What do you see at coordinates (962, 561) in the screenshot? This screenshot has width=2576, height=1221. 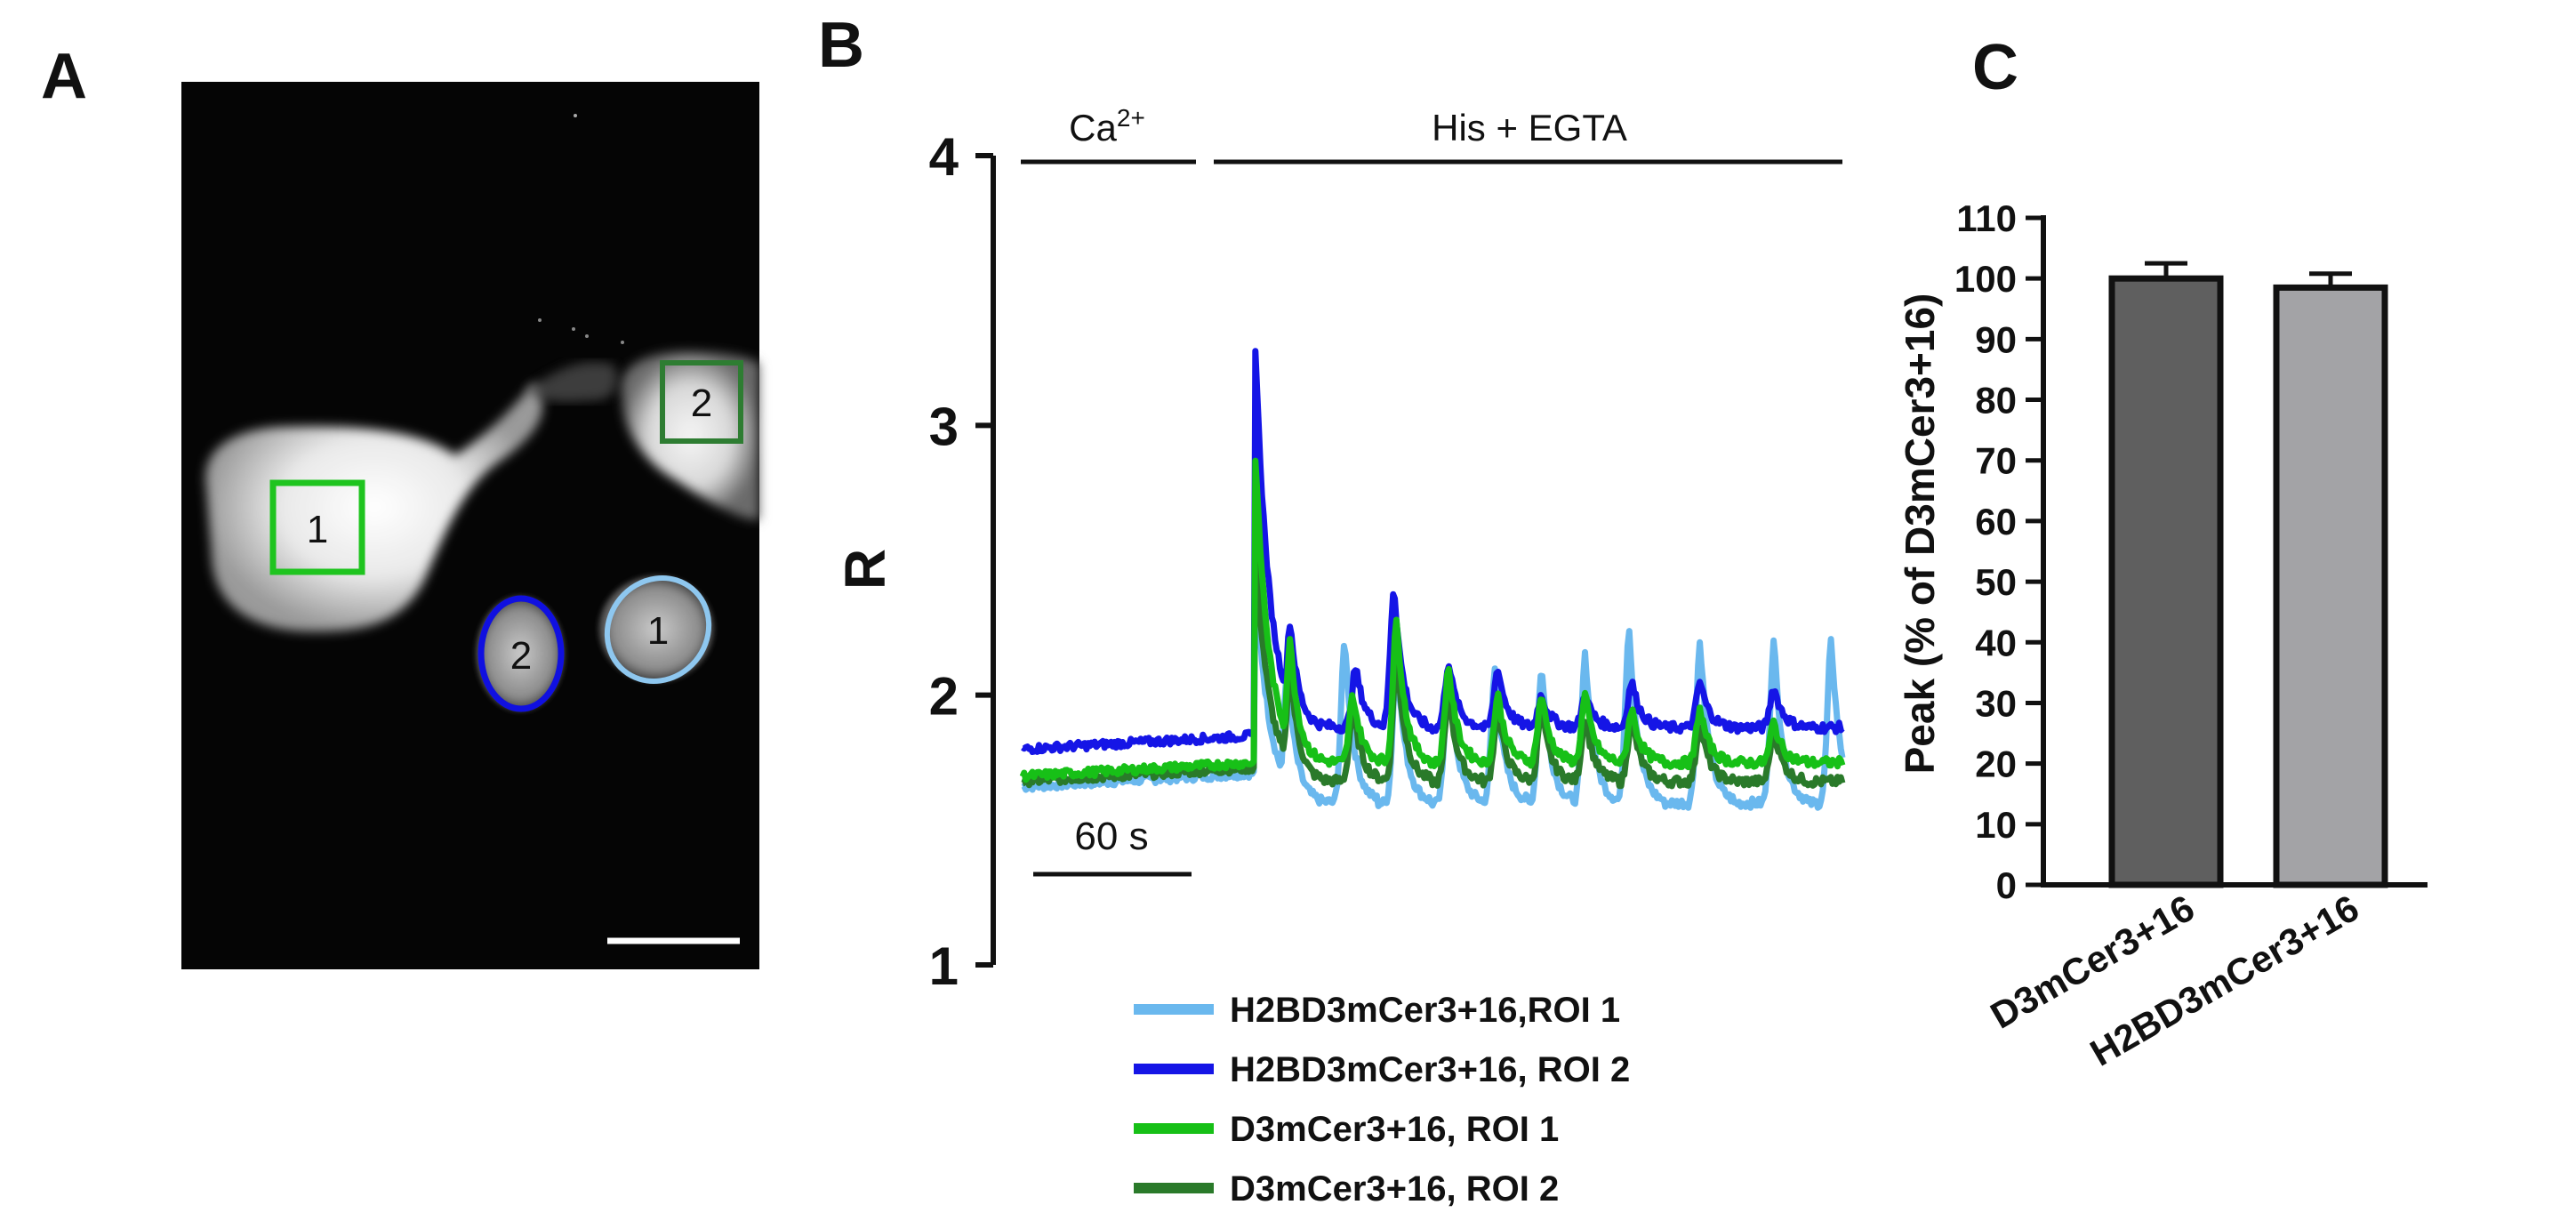 I see `trace-axis: 1 2 3 4` at bounding box center [962, 561].